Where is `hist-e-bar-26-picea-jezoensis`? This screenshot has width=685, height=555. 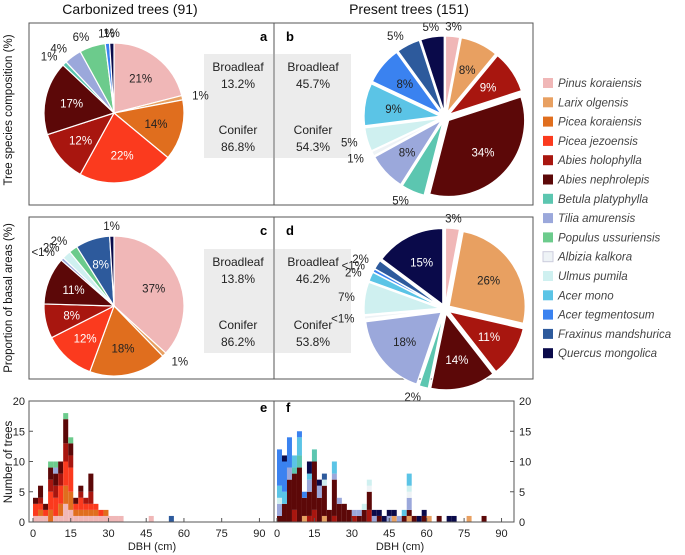
hist-e-bar-26-picea-jezoensis is located at coordinates (96, 506).